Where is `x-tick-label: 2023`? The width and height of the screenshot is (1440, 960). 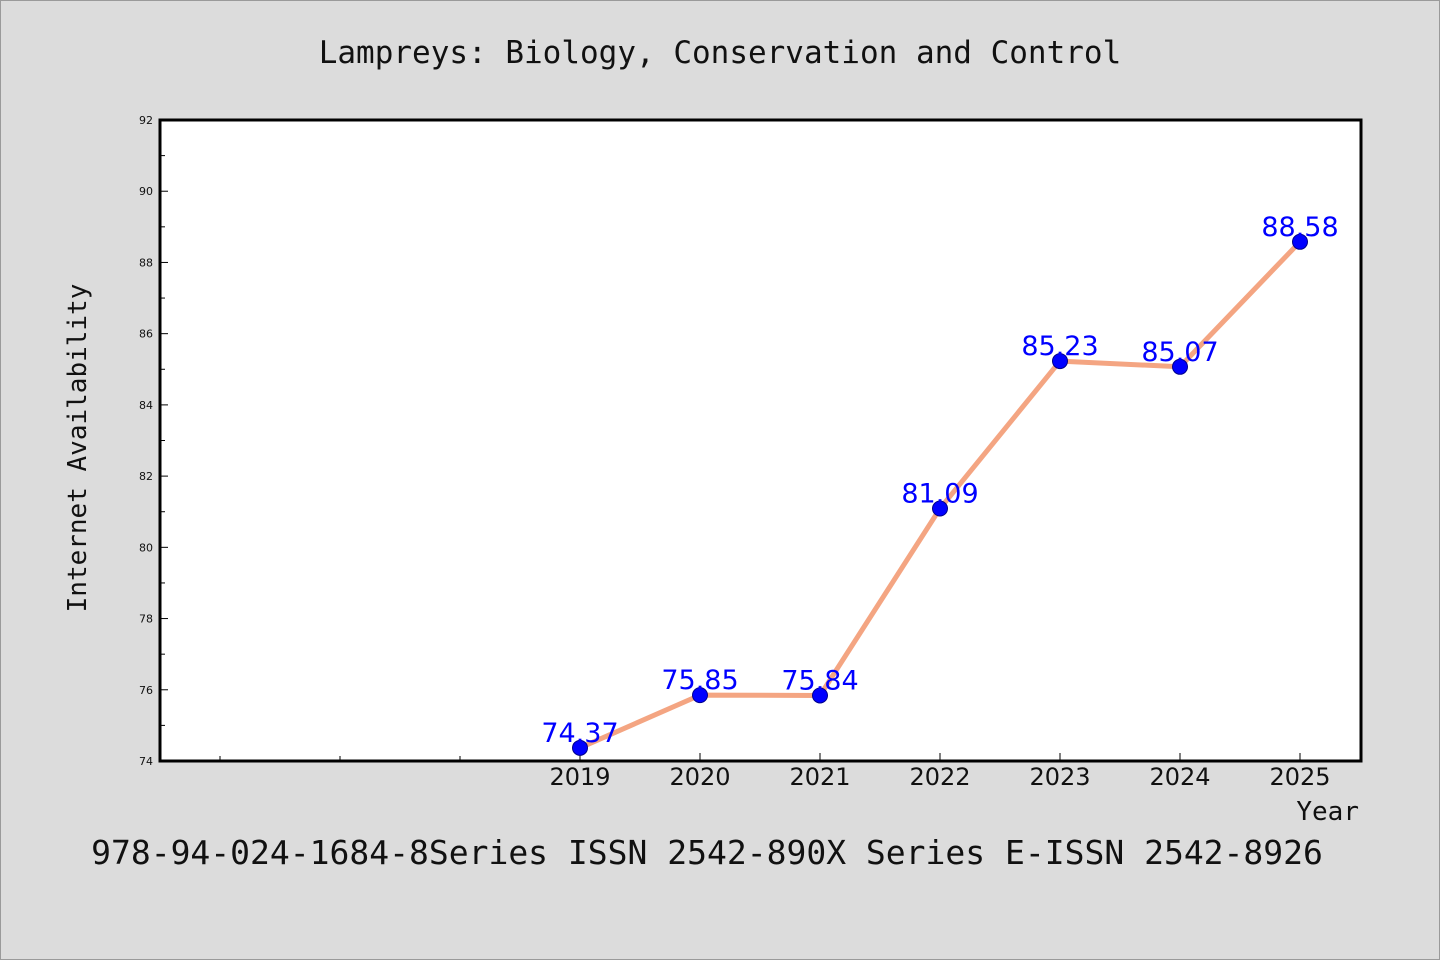
x-tick-label: 2023 is located at coordinates (1059, 777).